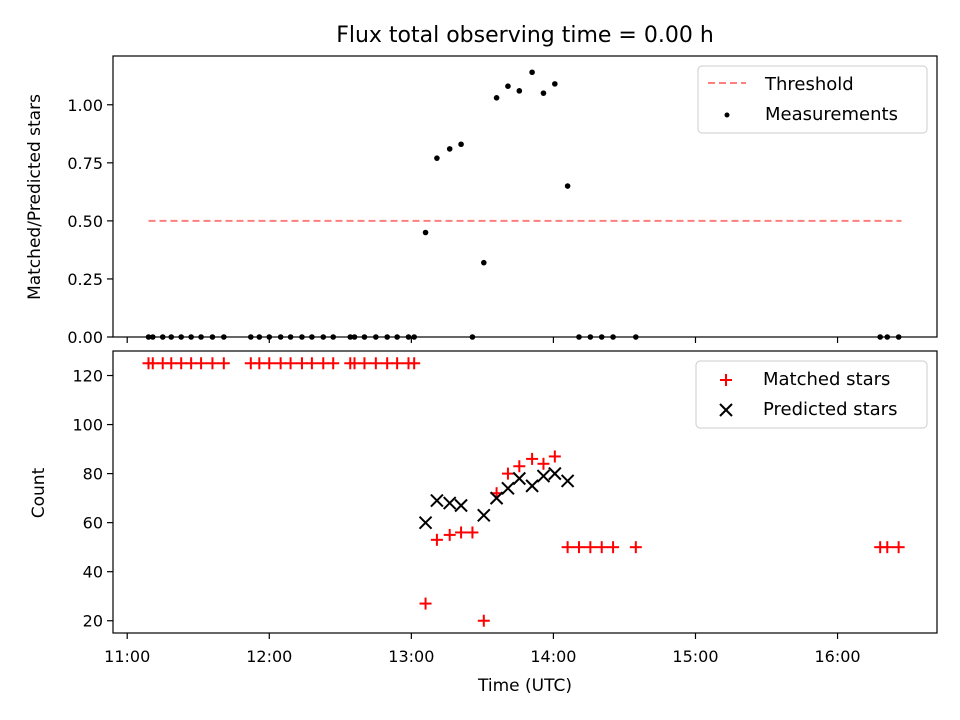 This screenshot has height=720, width=960. Describe the element at coordinates (35, 197) in the screenshot. I see `top-y-axis-label: Matched/Predicted stars` at that location.